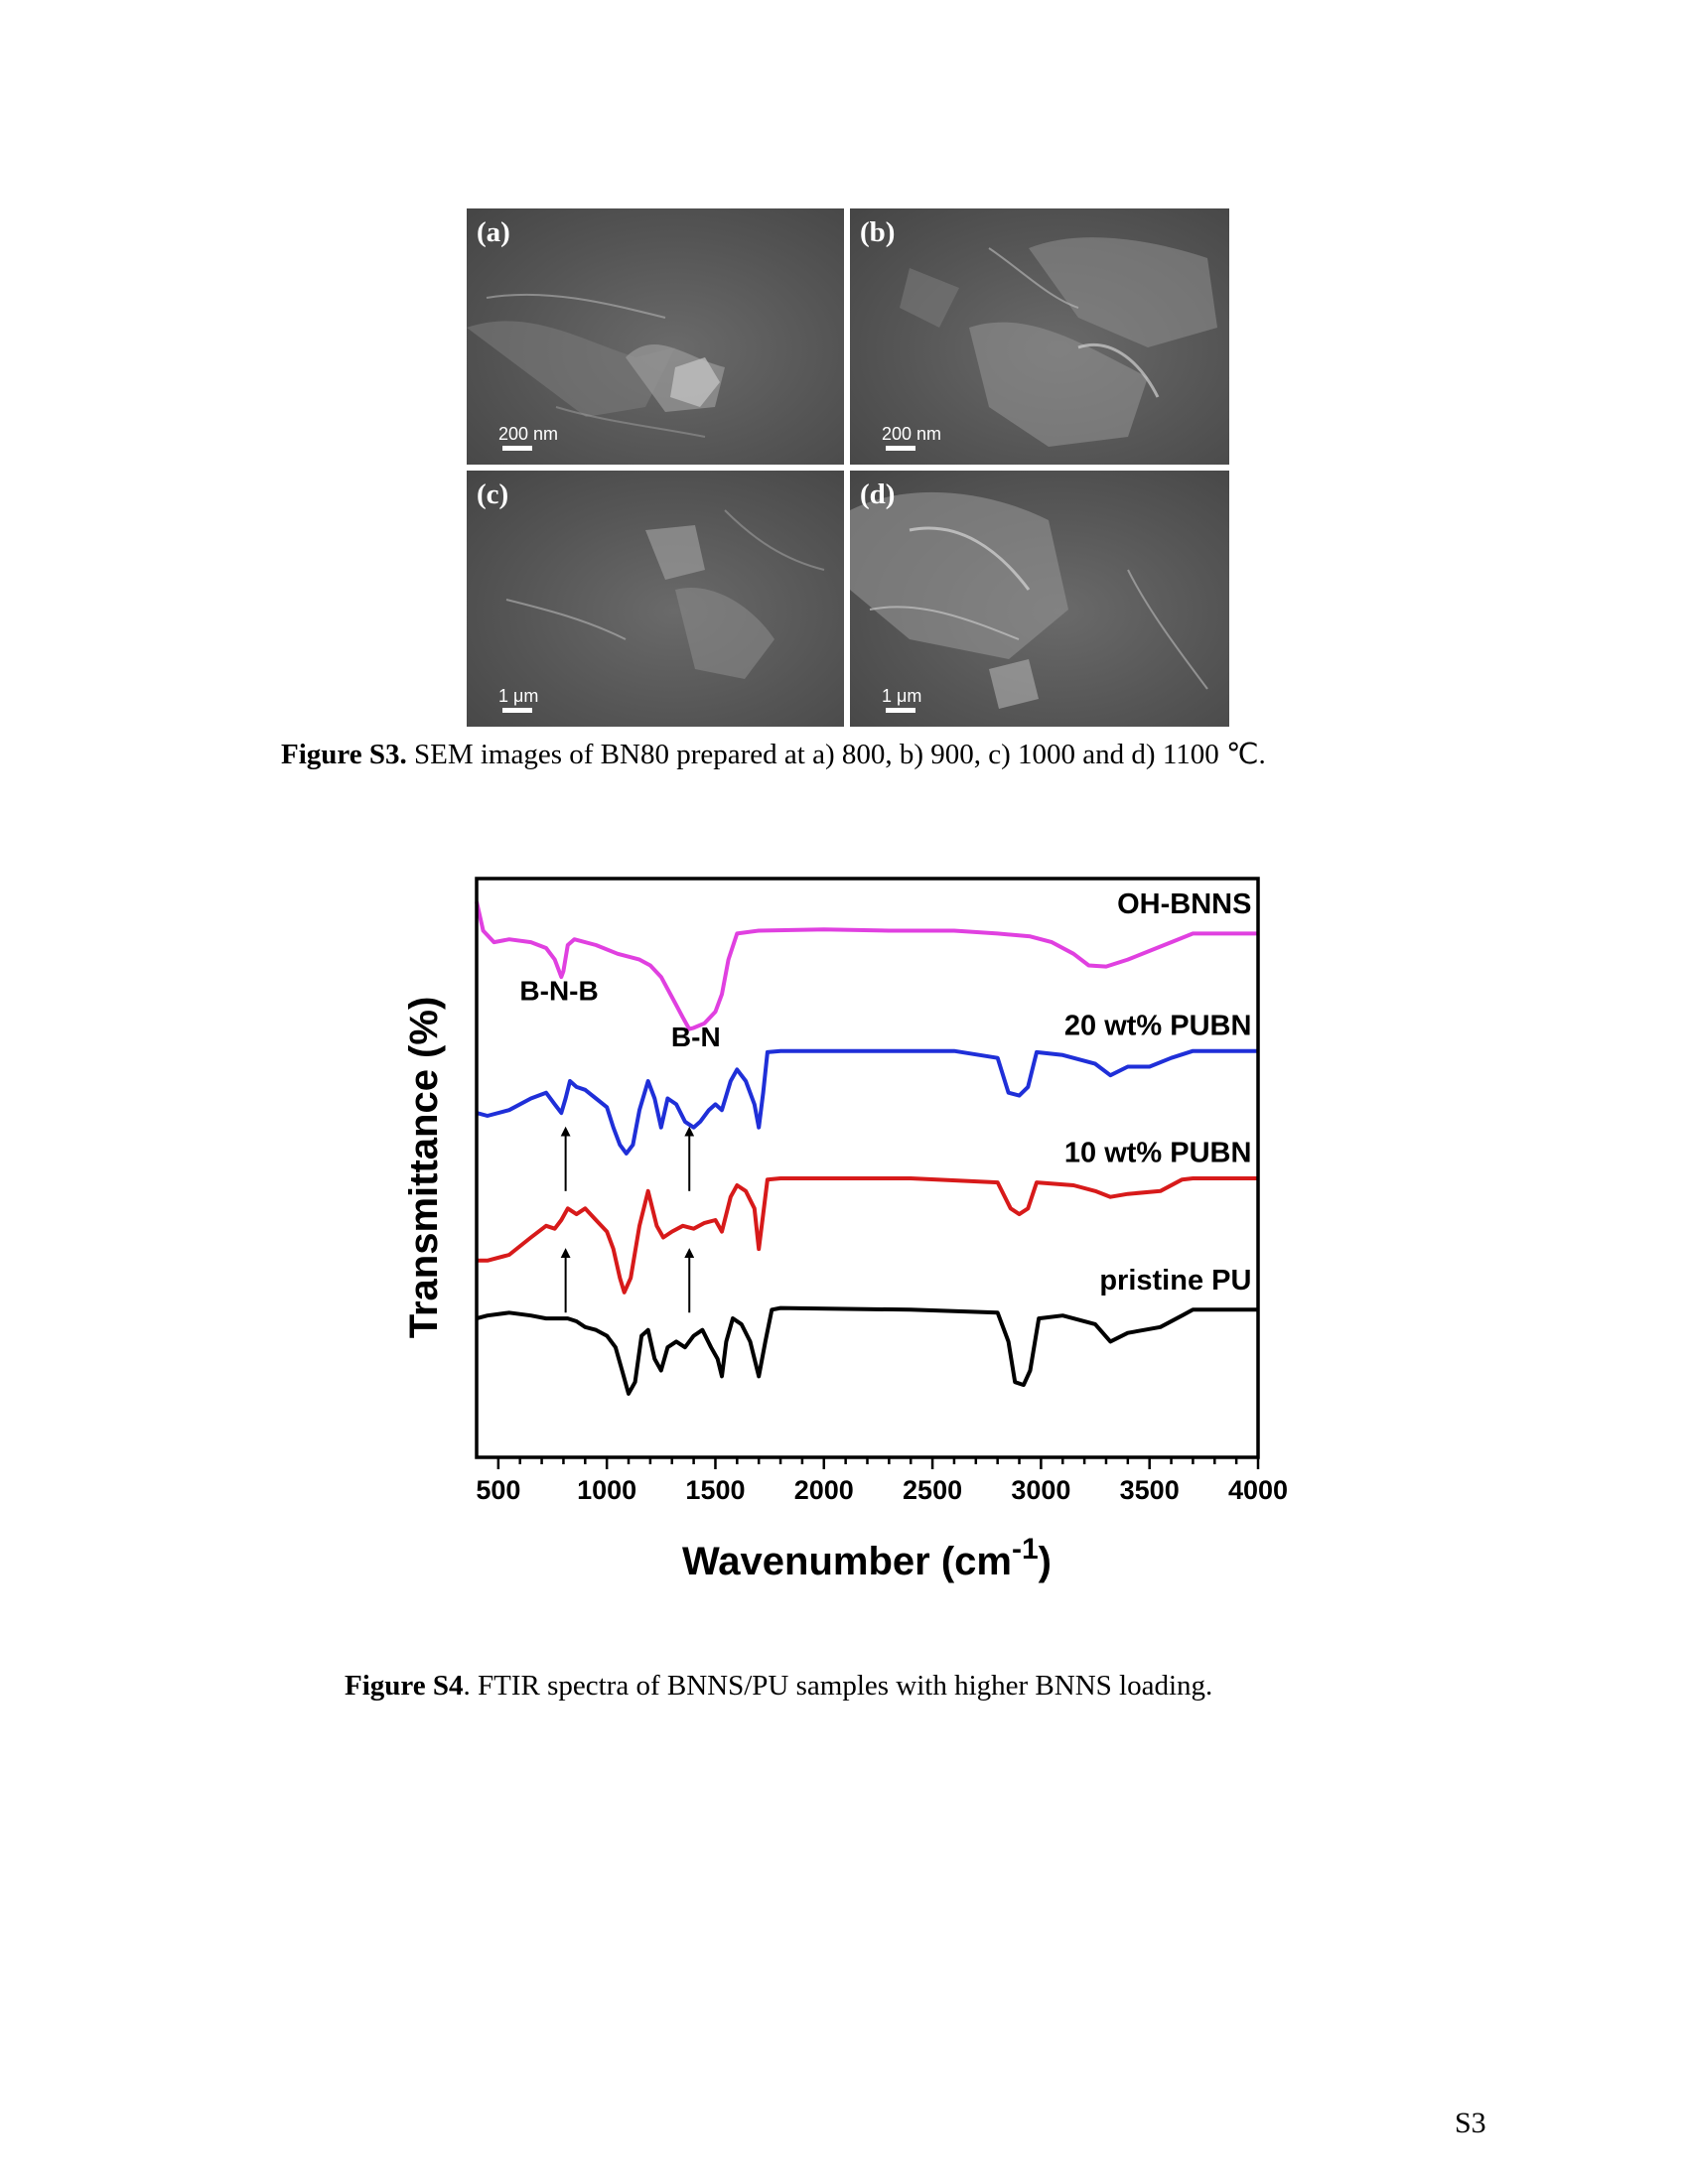 The height and width of the screenshot is (2184, 1688). Describe the element at coordinates (1150, 1490) in the screenshot. I see `x-tick-label: 3500` at that location.